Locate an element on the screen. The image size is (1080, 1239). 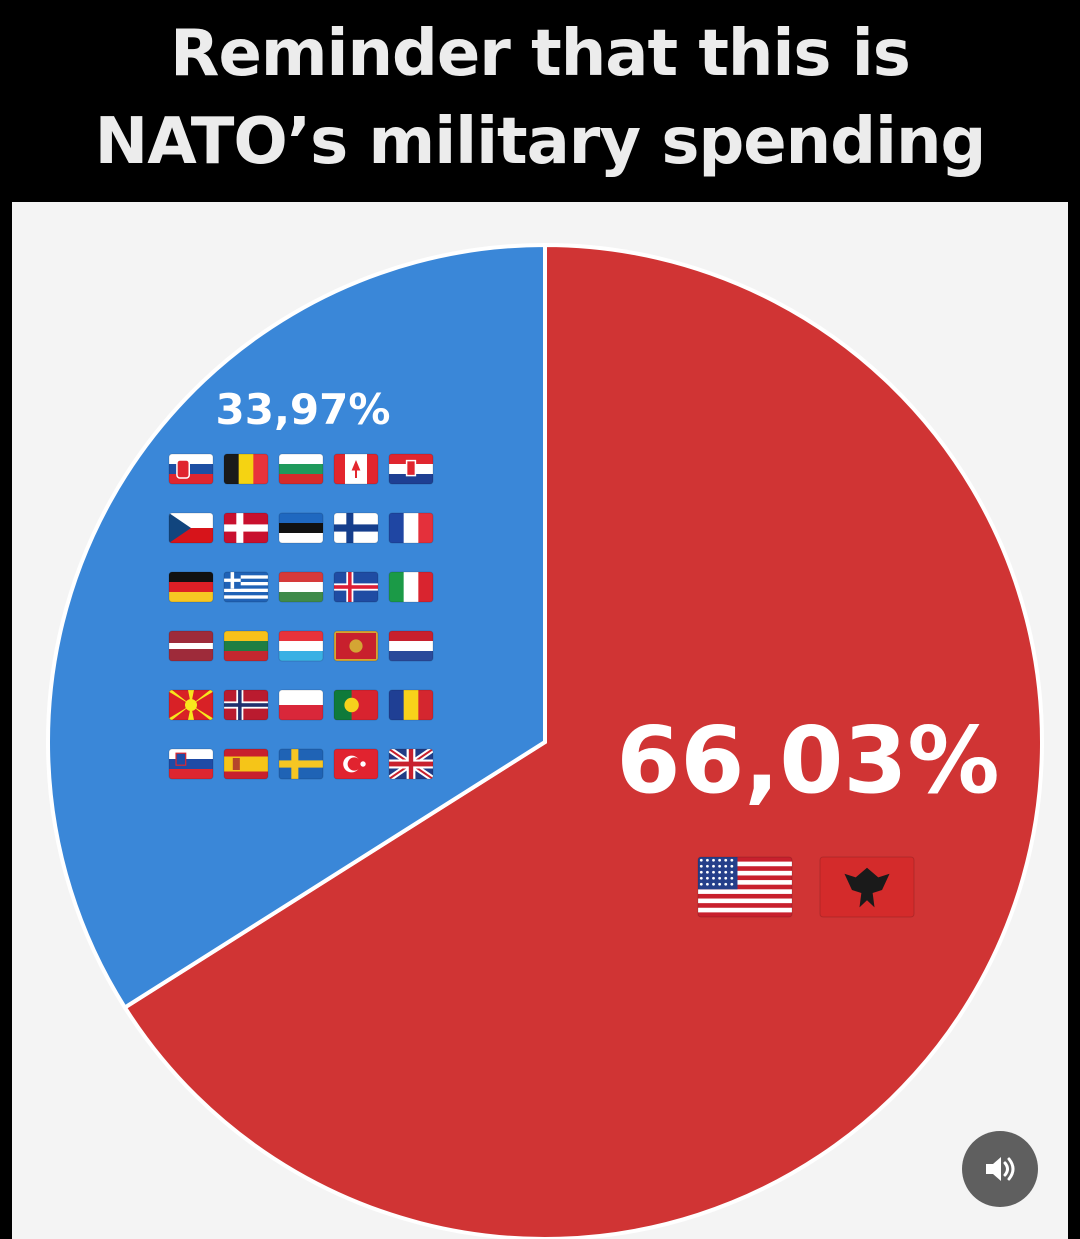
flag-canada-icon is located at coordinates (356, 469).